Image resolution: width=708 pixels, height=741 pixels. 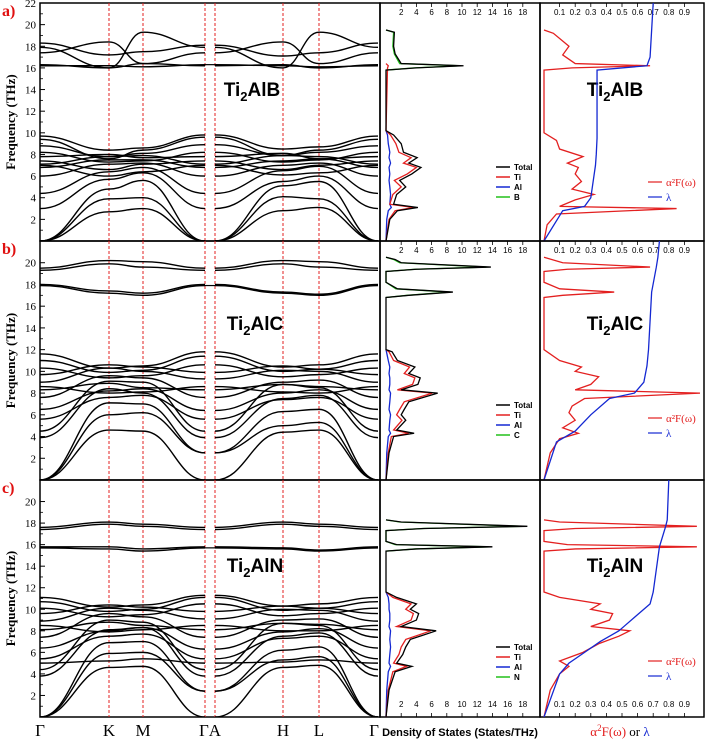 I want to click on dos-legend-label: Al, so click(x=518, y=667).